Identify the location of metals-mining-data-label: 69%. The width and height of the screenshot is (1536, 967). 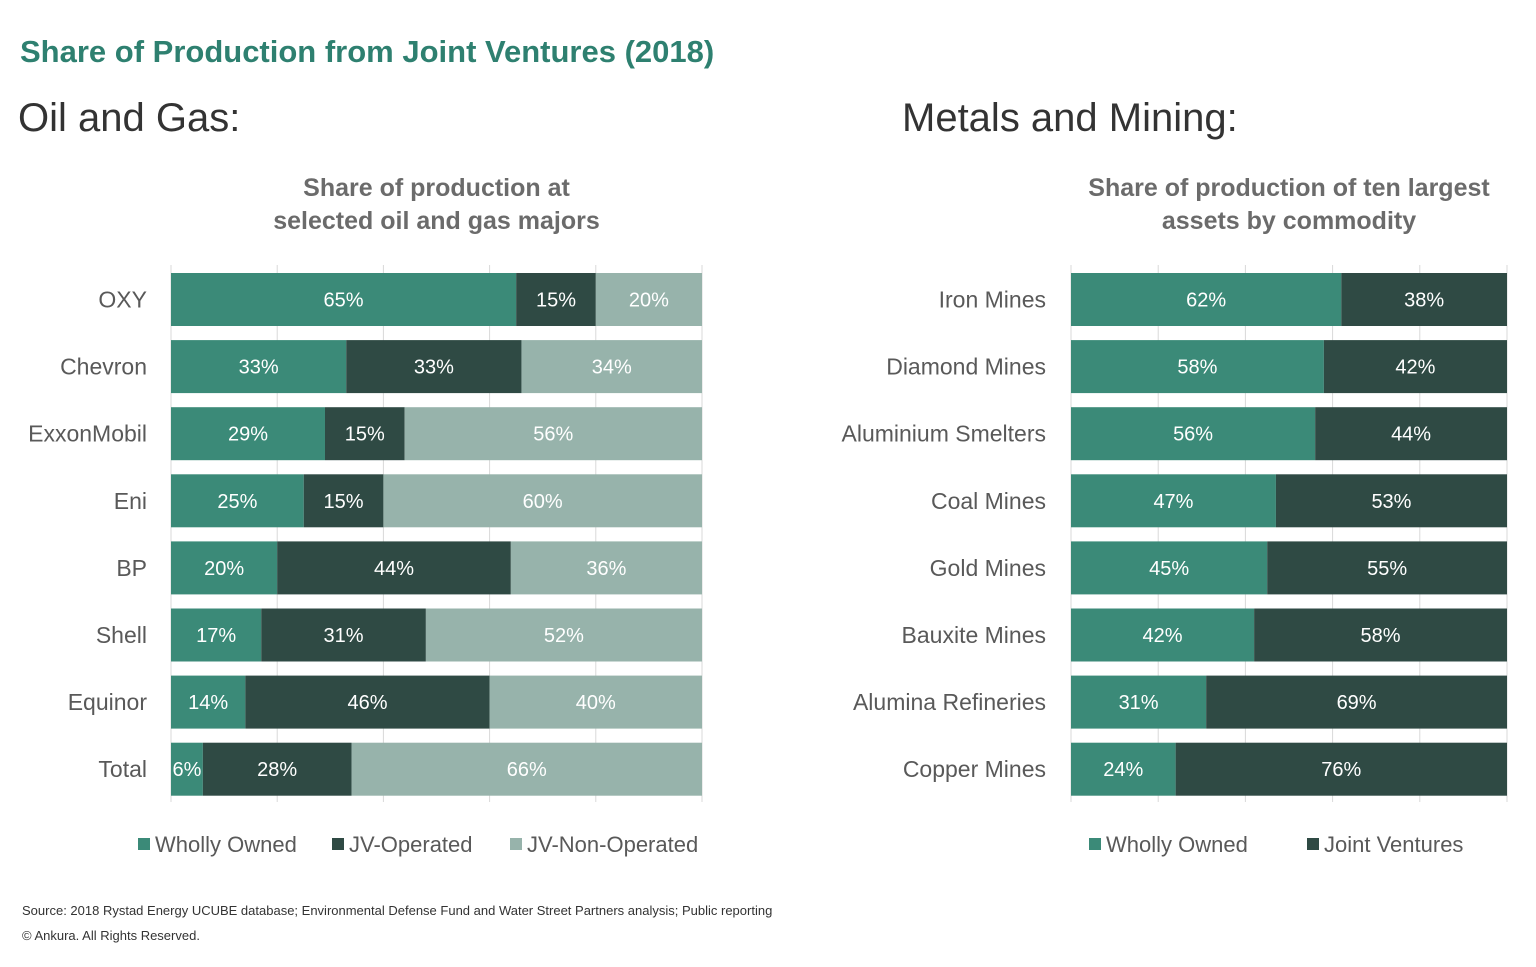
(1357, 703).